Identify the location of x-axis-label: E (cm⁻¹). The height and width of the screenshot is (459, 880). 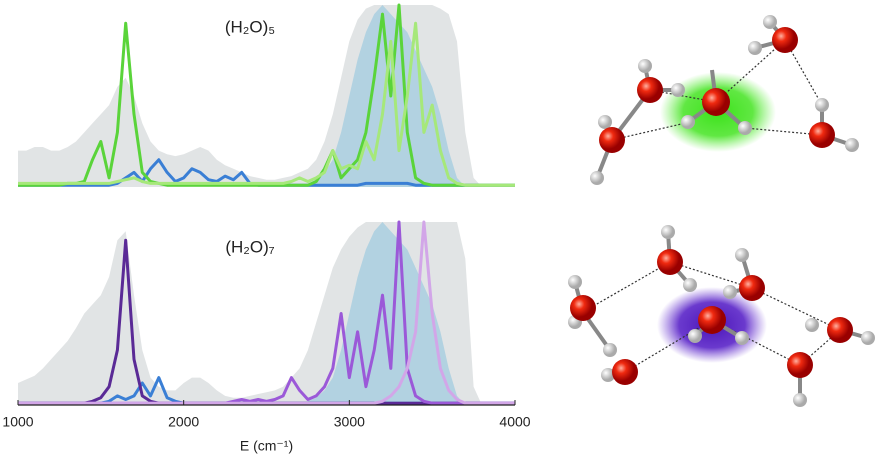
(266, 446).